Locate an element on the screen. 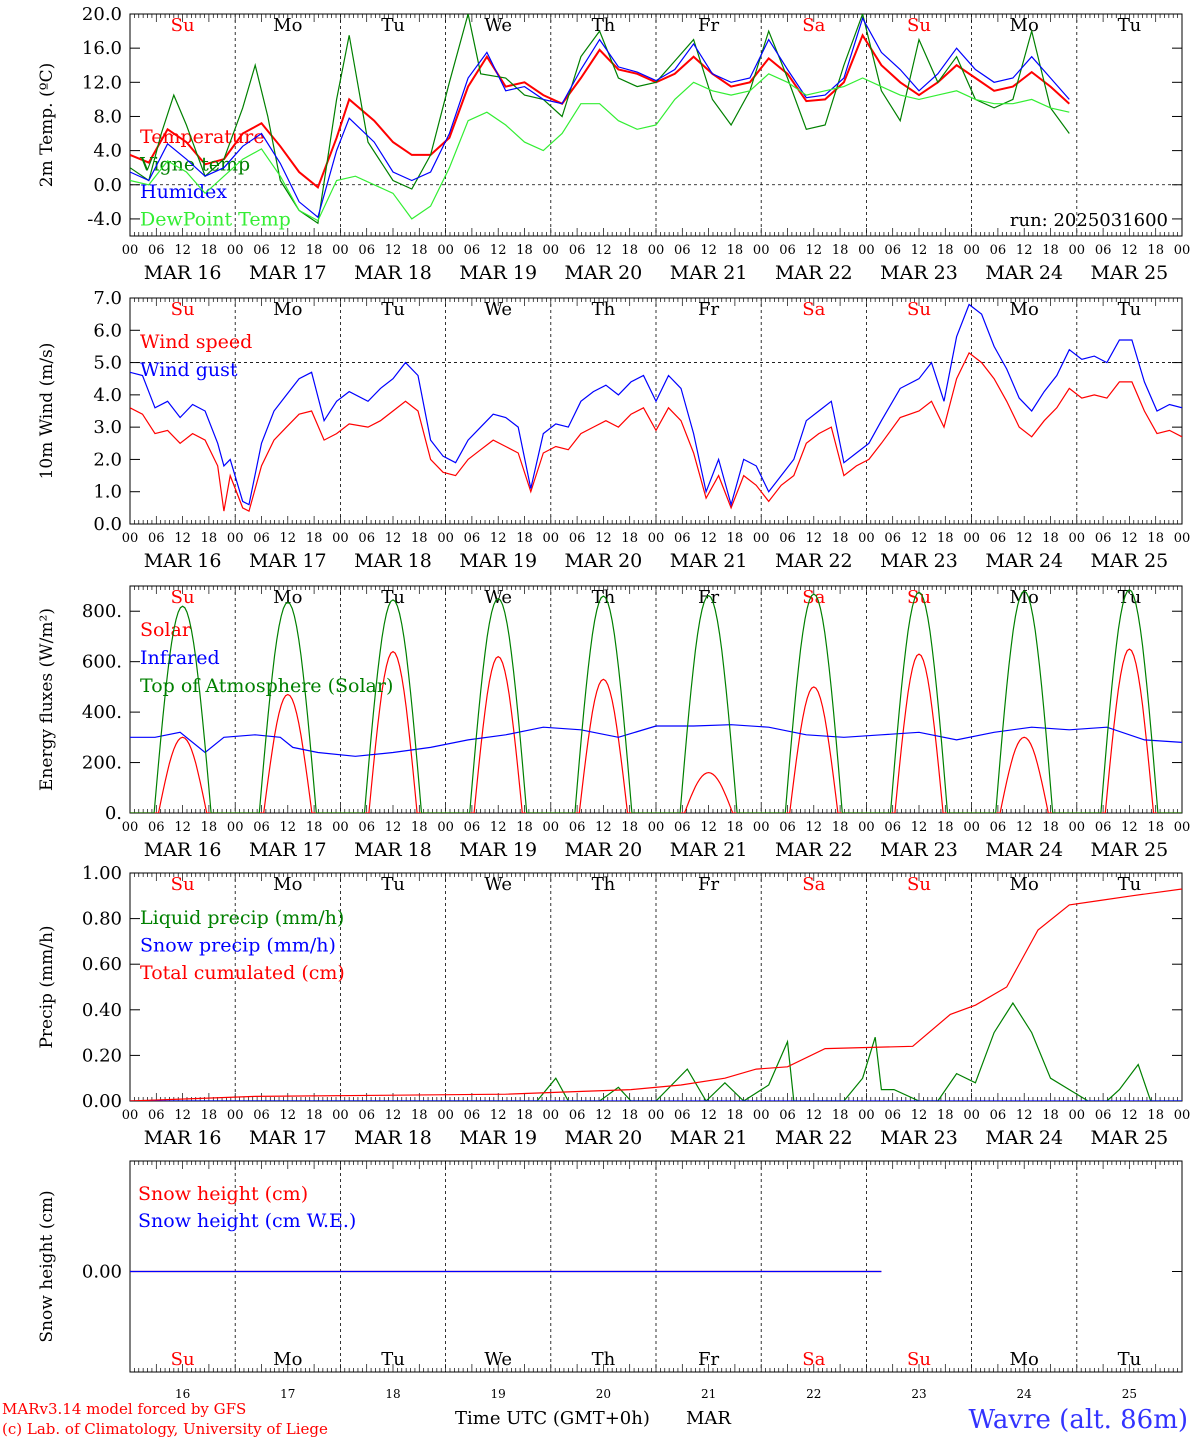 The image size is (1194, 1440). y-tick-label: 0. is located at coordinates (113, 813).